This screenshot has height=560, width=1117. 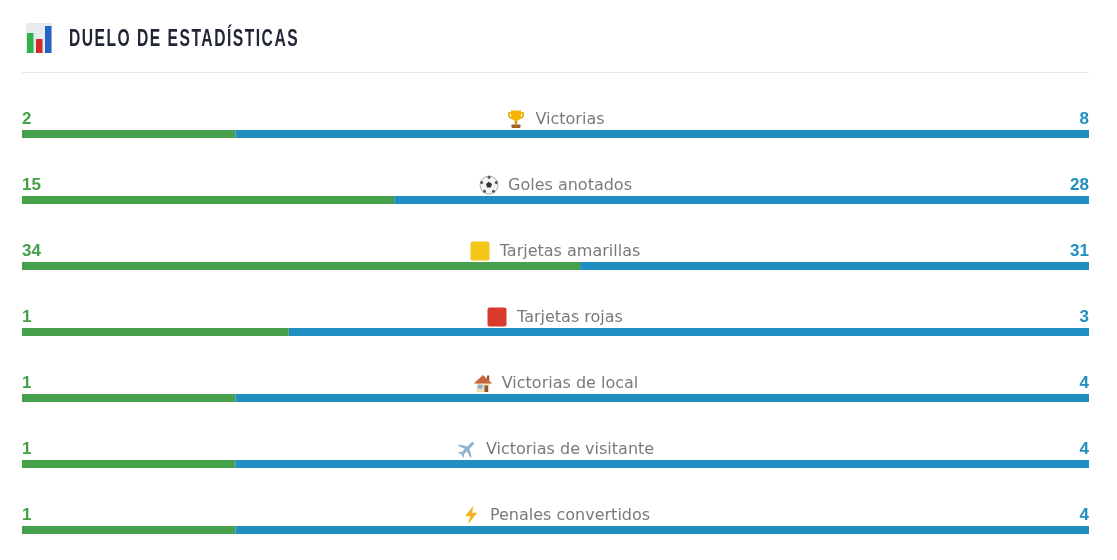 I want to click on data-label: 34, so click(x=32, y=250).